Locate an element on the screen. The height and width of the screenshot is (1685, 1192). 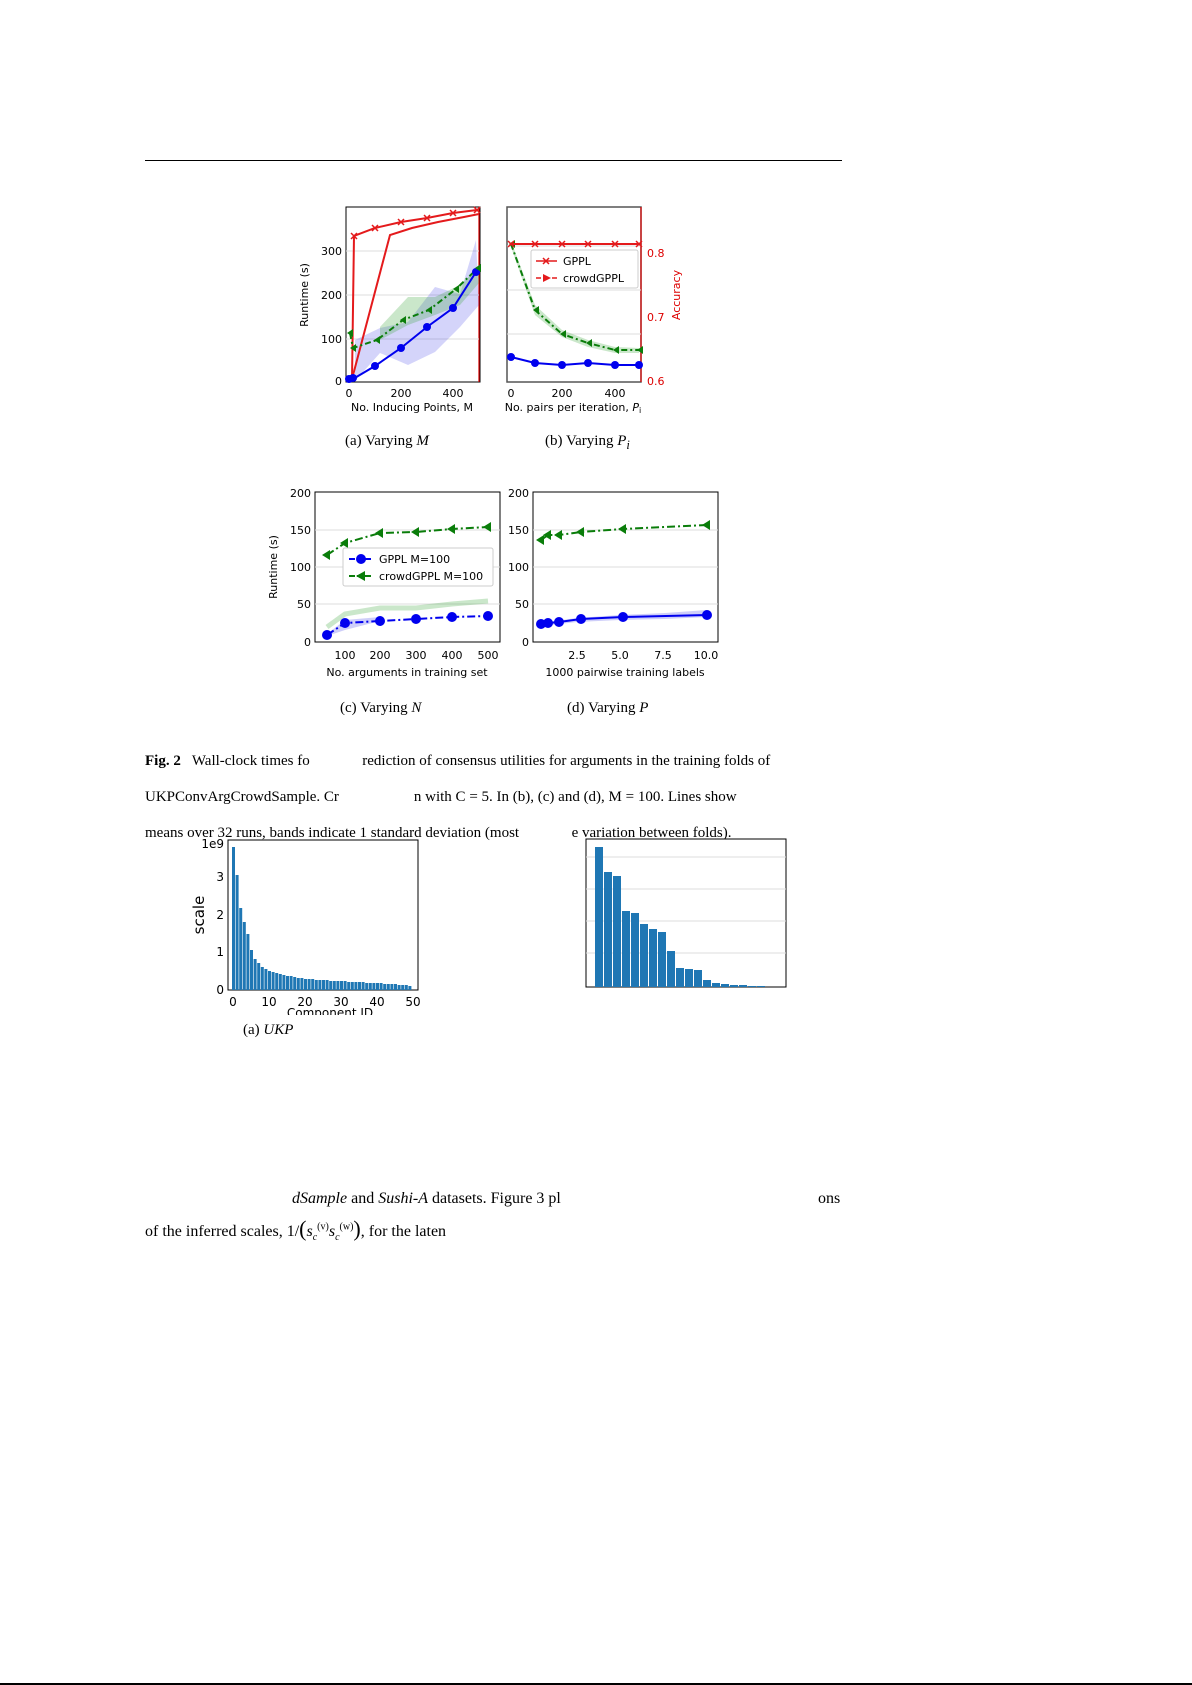
svg-text: scale is located at coordinates (199, 915).